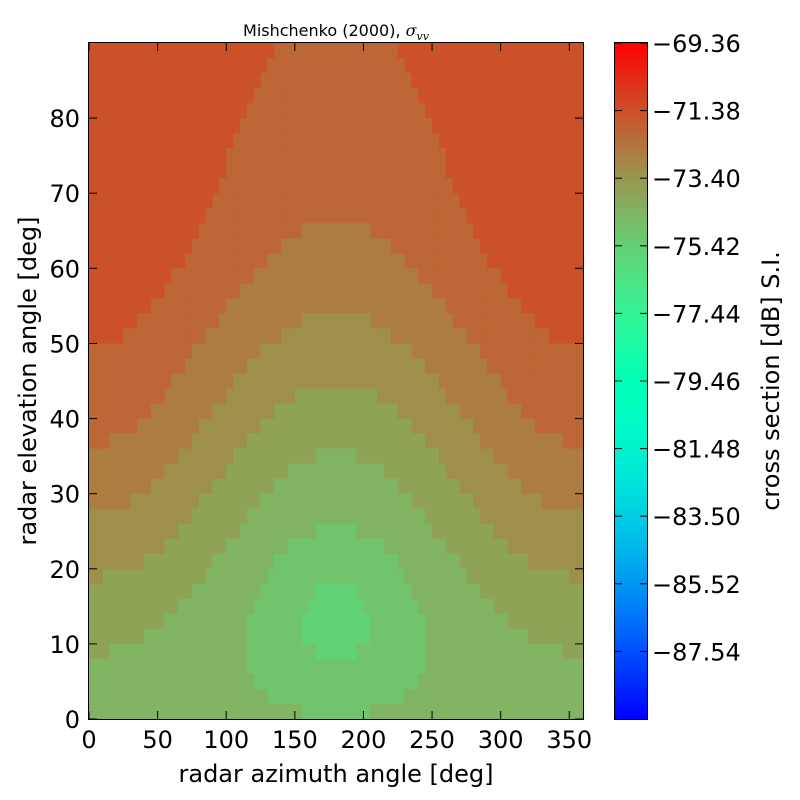 The height and width of the screenshot is (800, 800). I want to click on colorbar-tick-label: −81.48, so click(696, 450).